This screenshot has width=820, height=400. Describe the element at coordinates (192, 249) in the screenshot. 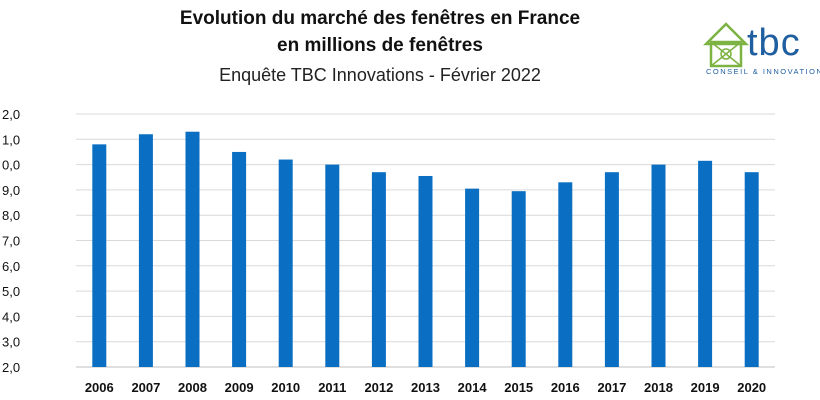

I see `bar-2008` at that location.